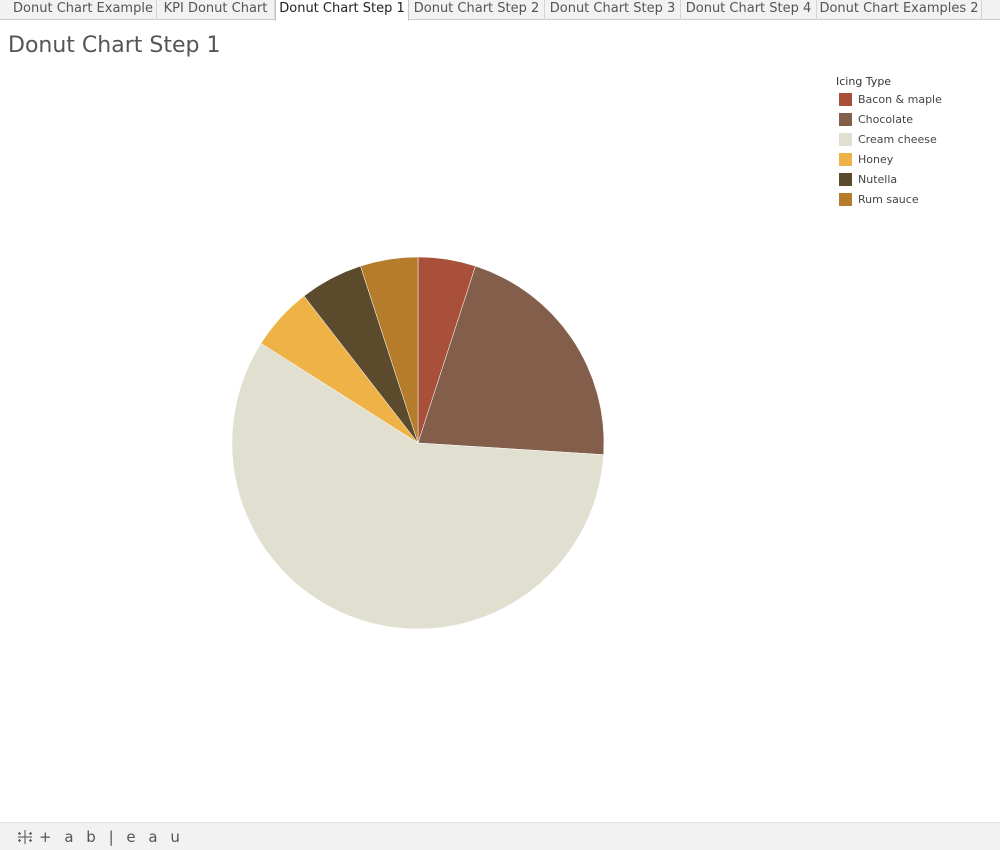  I want to click on tableau-logo-icon, so click(25, 837).